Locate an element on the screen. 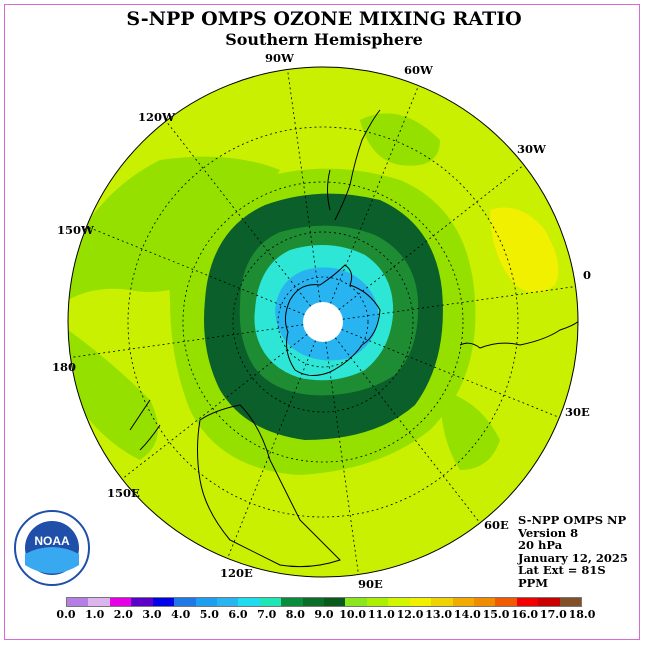 Image resolution: width=648 pixels, height=648 pixels. lon-label-30e: 30E is located at coordinates (577, 412).